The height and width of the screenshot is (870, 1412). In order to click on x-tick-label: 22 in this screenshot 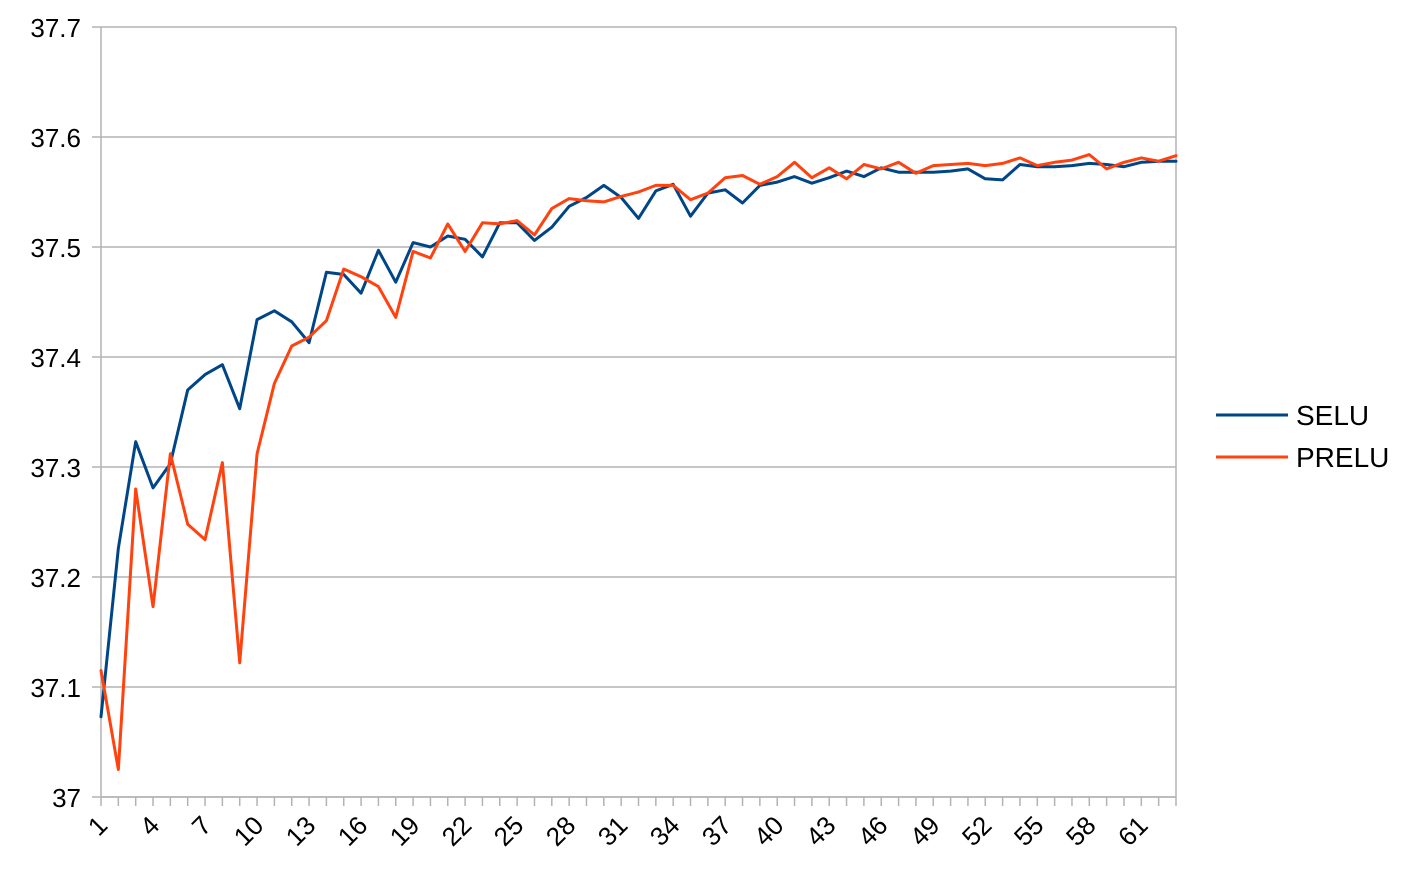, I will do `click(457, 831)`.